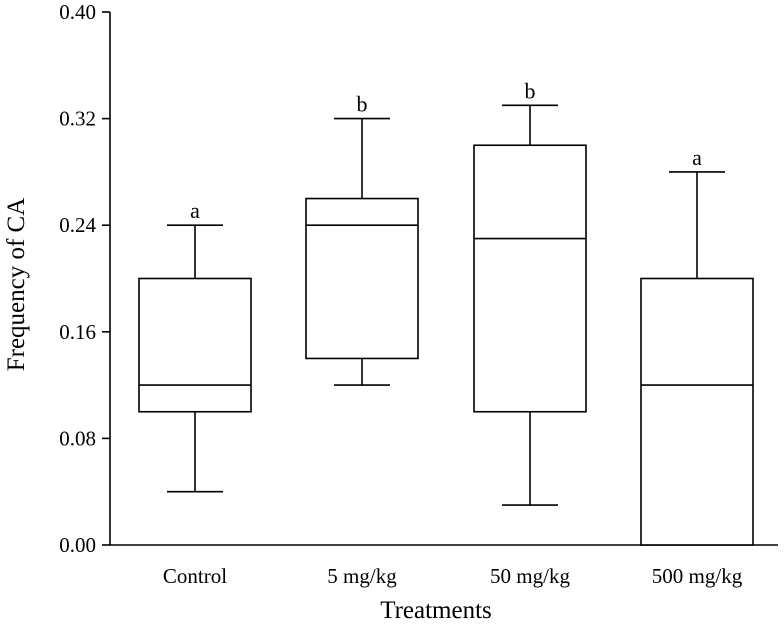 The width and height of the screenshot is (784, 628). What do you see at coordinates (77, 225) in the screenshot?
I see `y-tick-label: 0.24` at bounding box center [77, 225].